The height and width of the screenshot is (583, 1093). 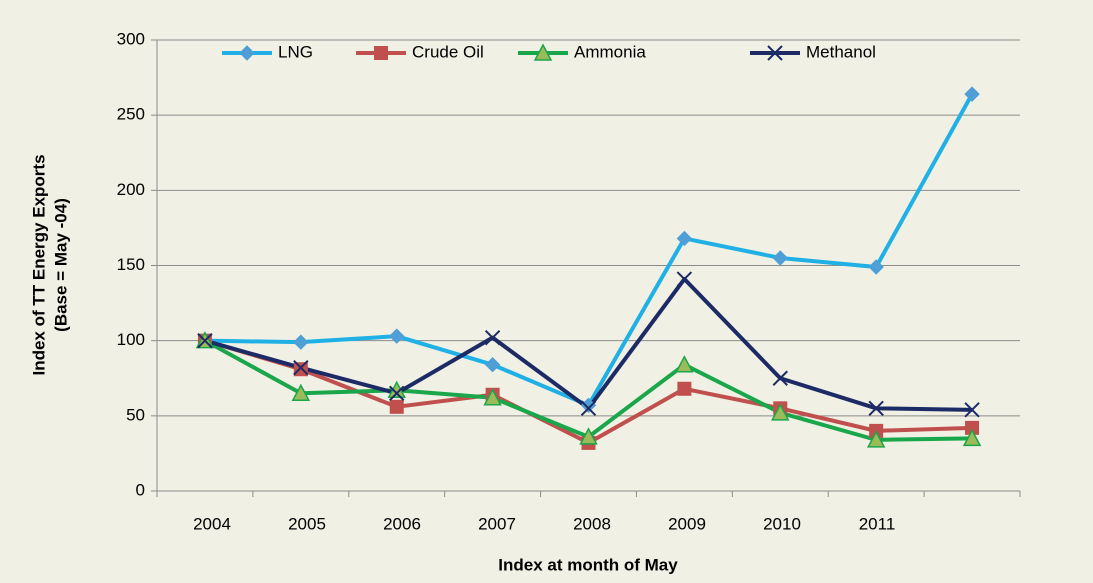 What do you see at coordinates (135, 414) in the screenshot?
I see `y-tick-label: 50` at bounding box center [135, 414].